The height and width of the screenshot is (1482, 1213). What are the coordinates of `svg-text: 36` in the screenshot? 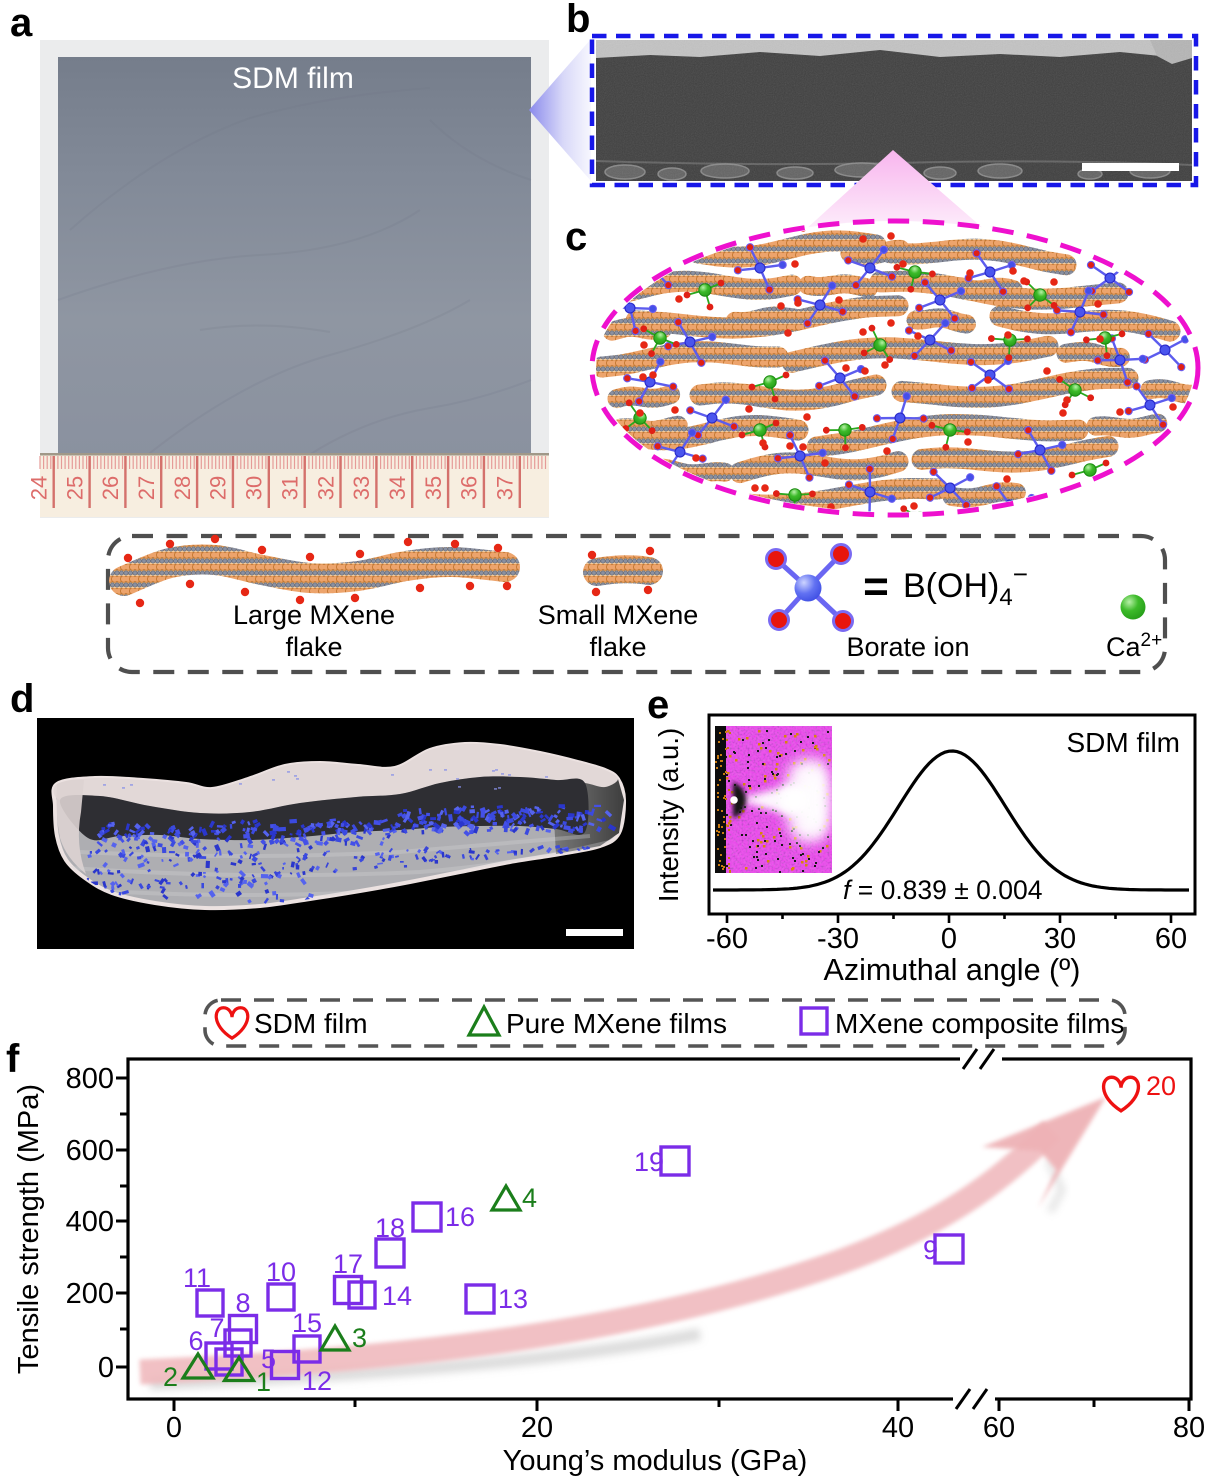 It's located at (469, 488).